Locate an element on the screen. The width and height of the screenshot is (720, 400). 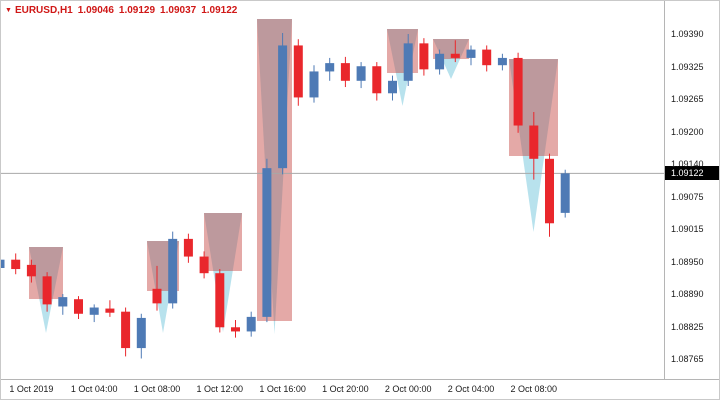
price-axis-label: 1.08950 is located at coordinates (687, 262).